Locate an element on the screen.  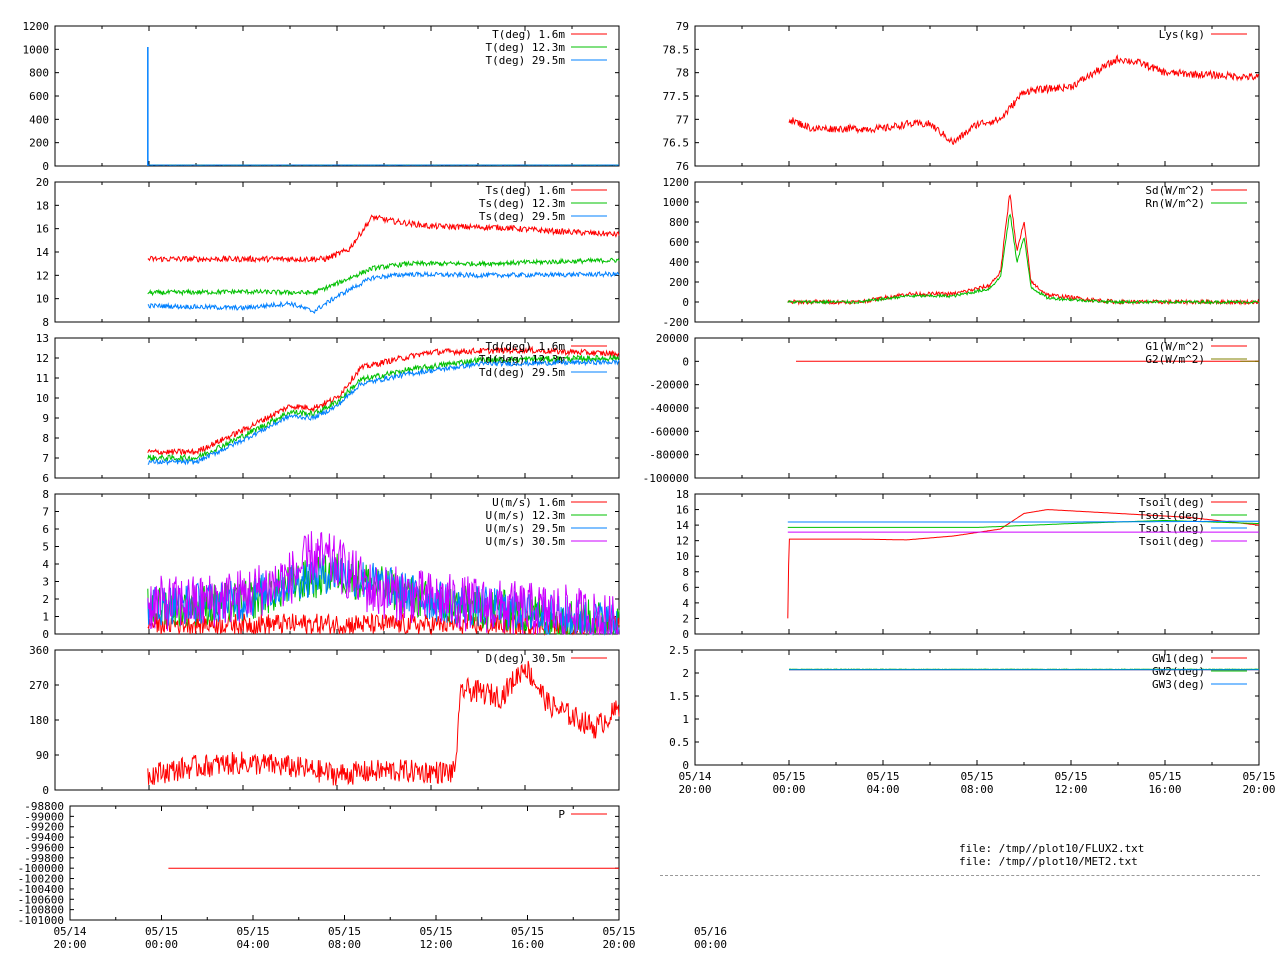
y-tick-label: 1200 is located at coordinates (676, 182).